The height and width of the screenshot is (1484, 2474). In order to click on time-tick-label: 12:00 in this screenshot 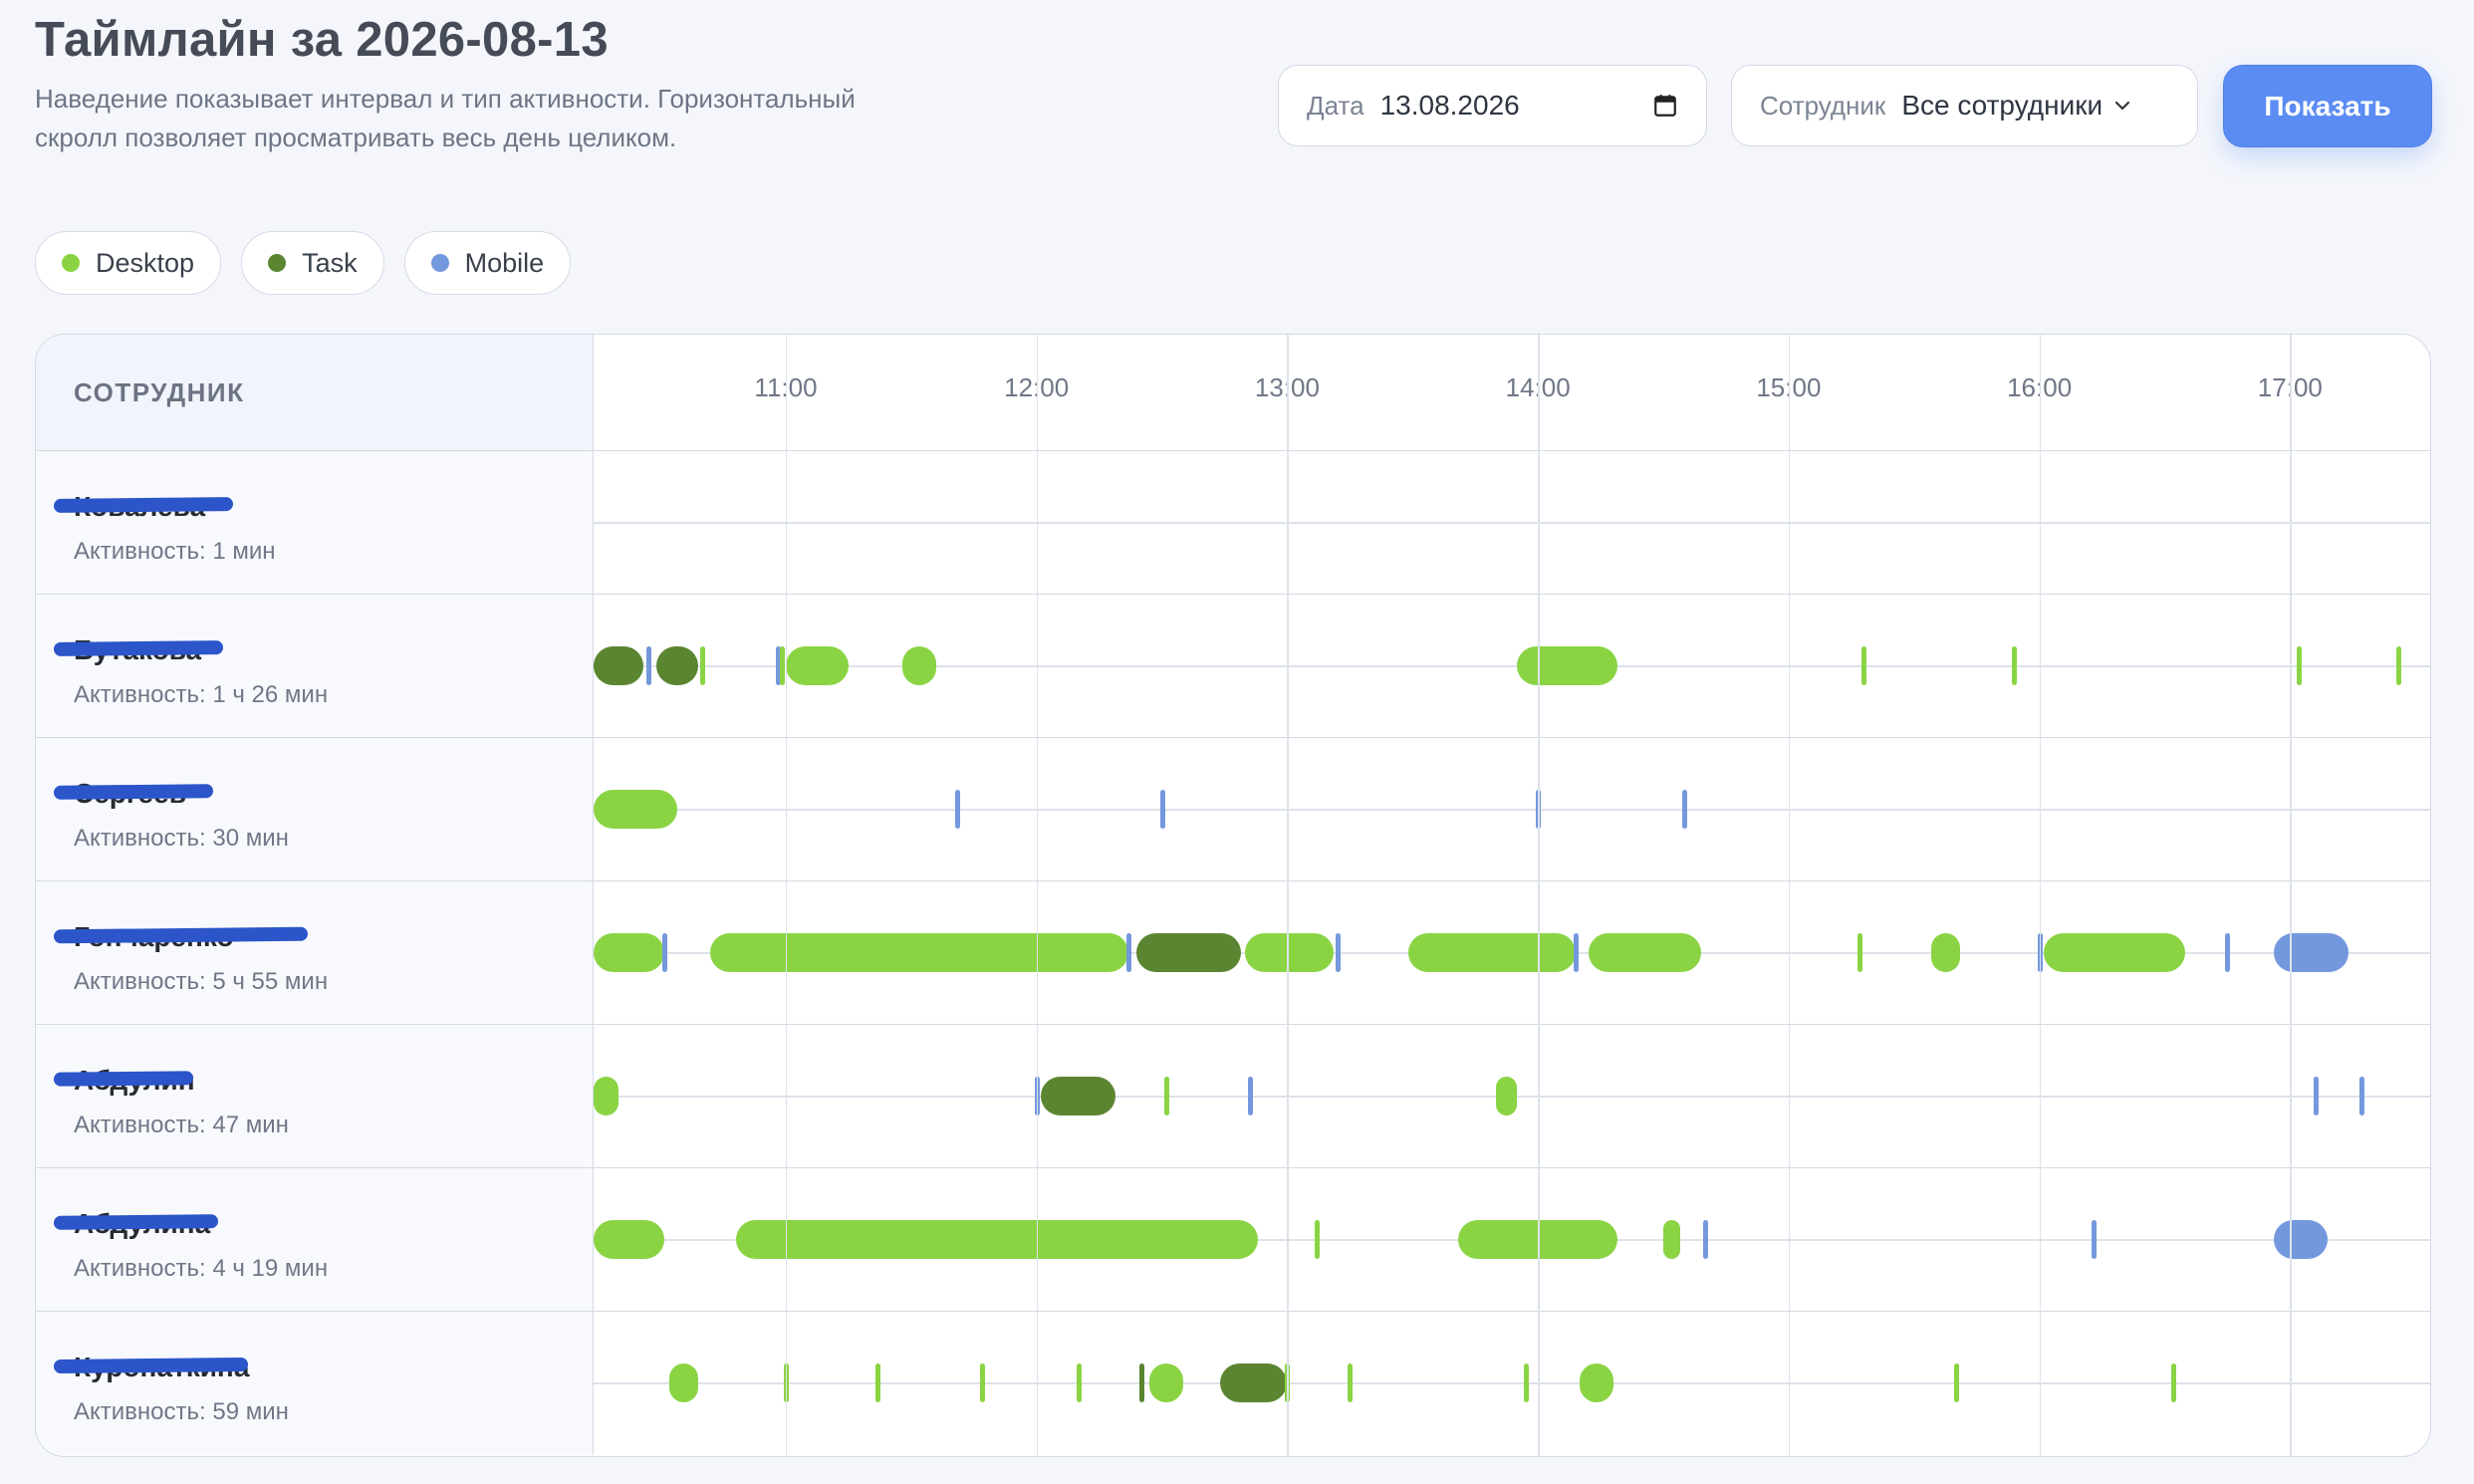, I will do `click(1037, 387)`.